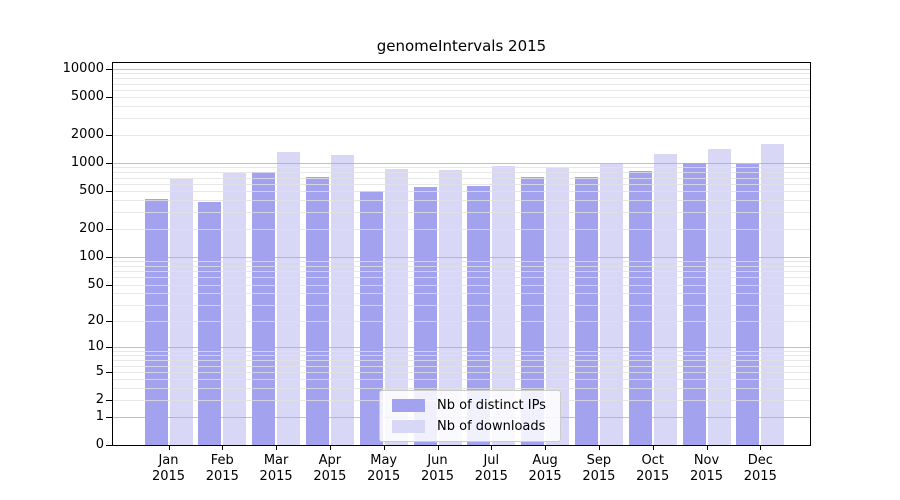 The image size is (900, 500). Describe the element at coordinates (168, 460) in the screenshot. I see `x-tick-month: Jan` at that location.